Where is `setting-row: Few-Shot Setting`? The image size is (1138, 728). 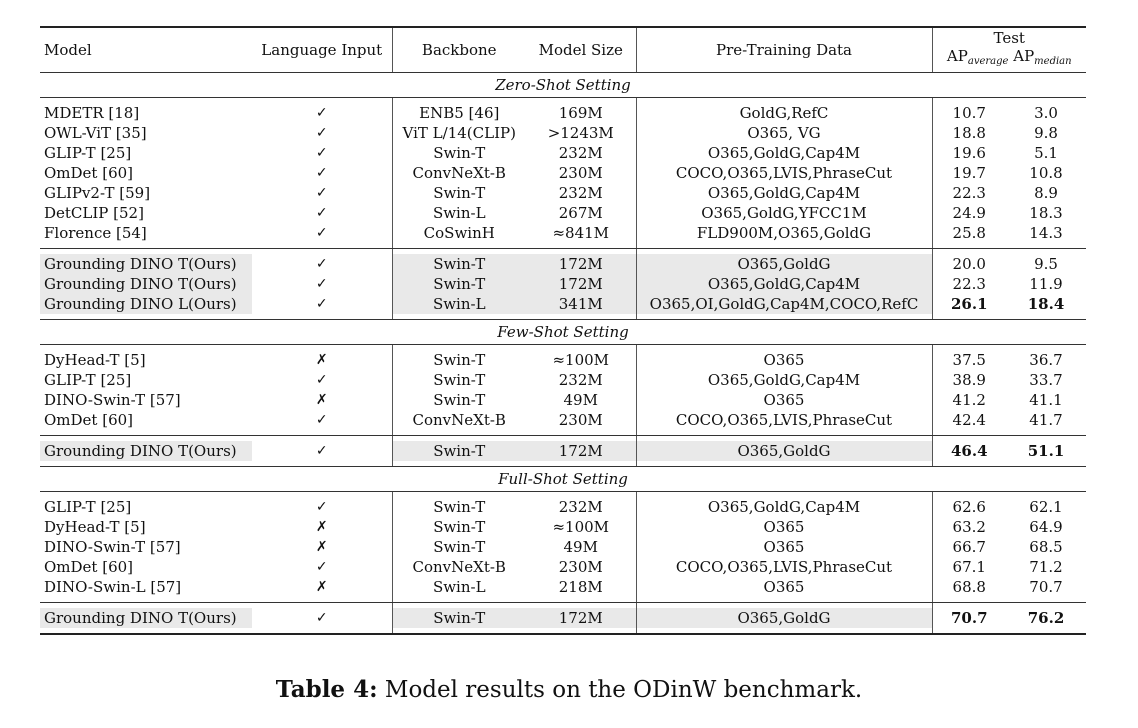
setting-row: Few-Shot Setting is located at coordinates (563, 332).